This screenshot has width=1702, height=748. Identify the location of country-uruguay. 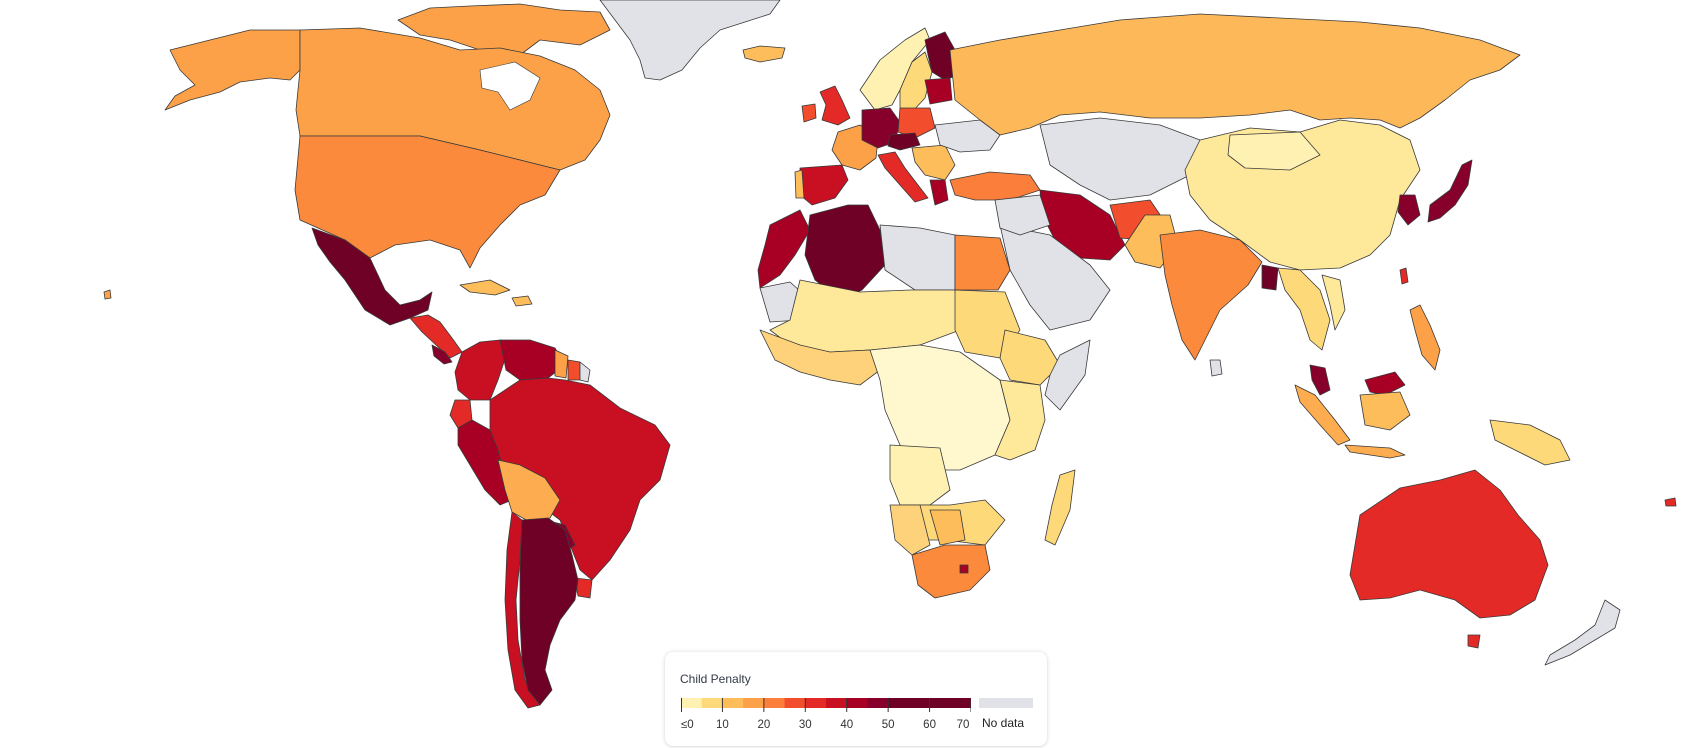
(583, 588).